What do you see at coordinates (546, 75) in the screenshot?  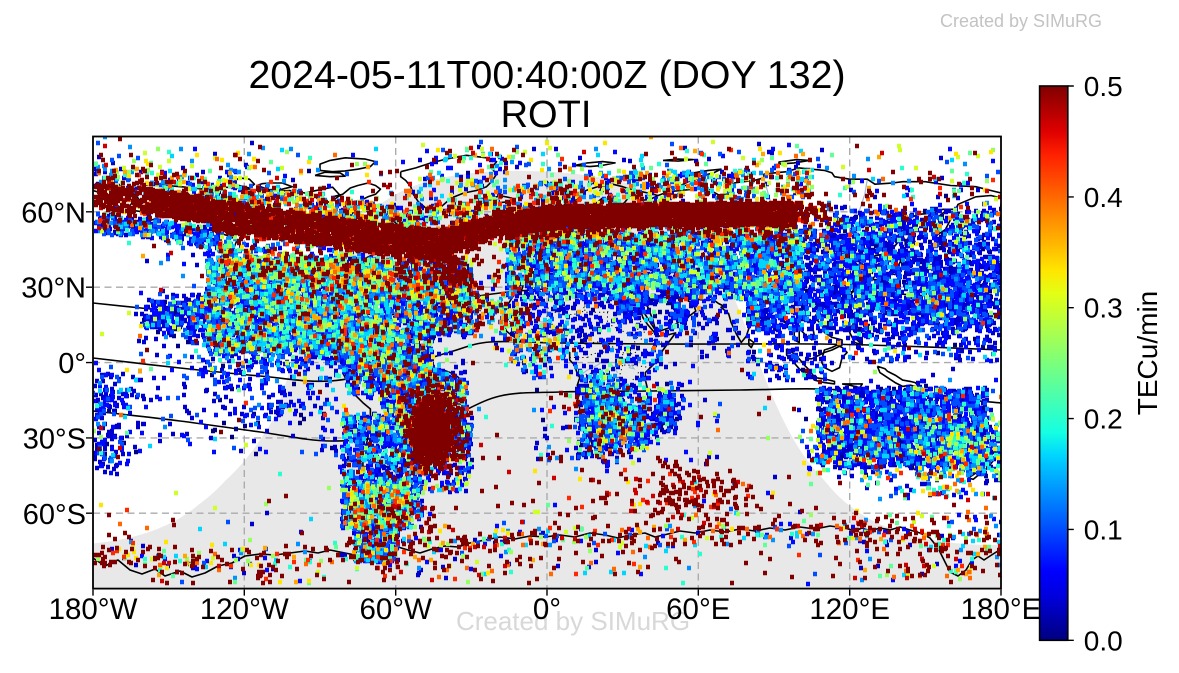 I see `svg-text: 2024-05-11T00:40:00Z (DOY 132)` at bounding box center [546, 75].